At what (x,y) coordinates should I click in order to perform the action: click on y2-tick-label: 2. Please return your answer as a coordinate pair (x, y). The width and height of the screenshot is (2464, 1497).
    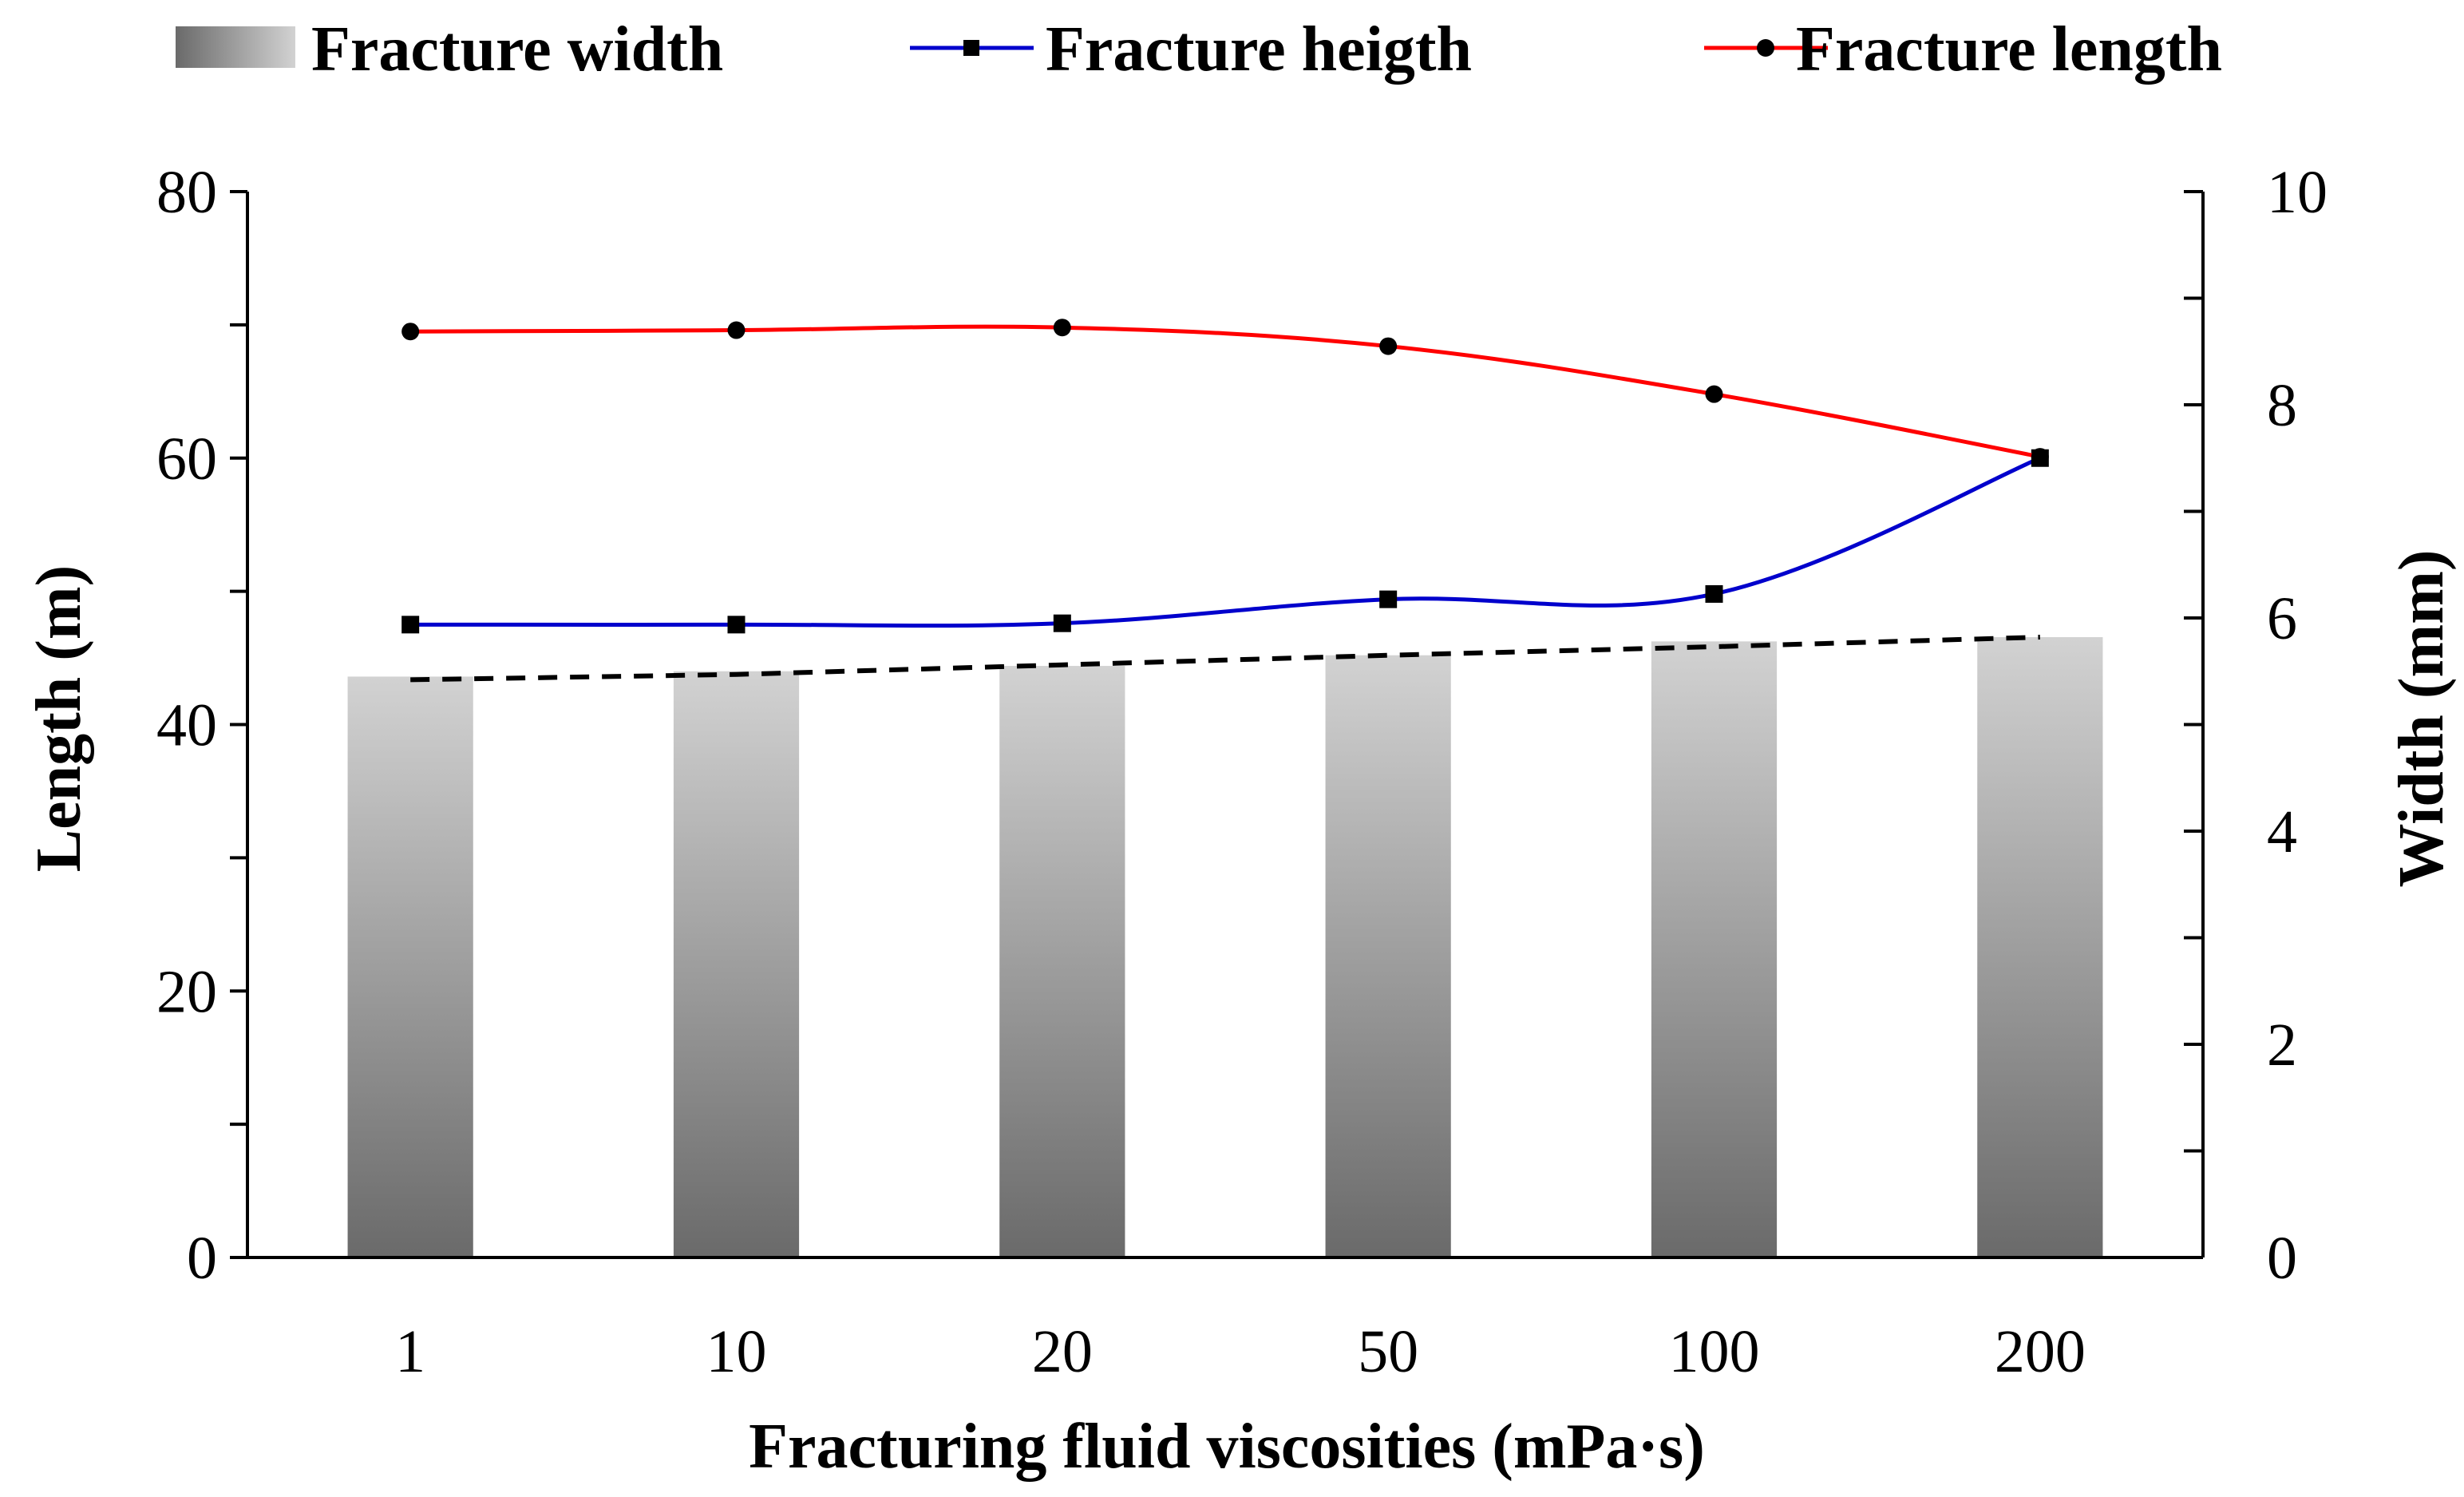
    Looking at the image, I should click on (2282, 1045).